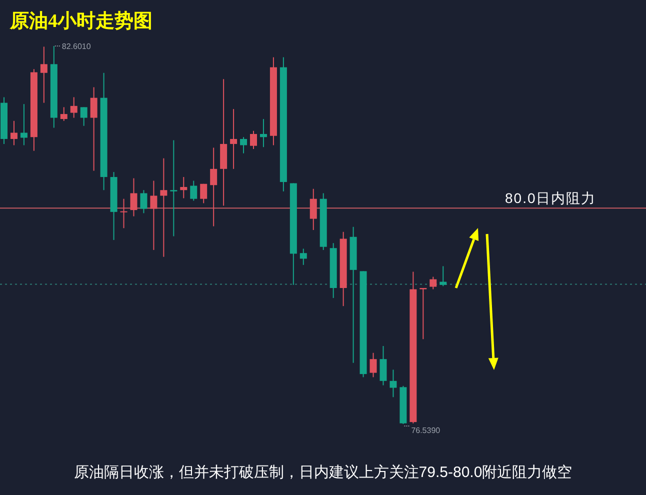 Image resolution: width=646 pixels, height=495 pixels. What do you see at coordinates (323, 472) in the screenshot?
I see `text: 原油隔日收涨，但并未打破压制，日内建议上方关注79.5-80.0附近阻力做空` at bounding box center [323, 472].